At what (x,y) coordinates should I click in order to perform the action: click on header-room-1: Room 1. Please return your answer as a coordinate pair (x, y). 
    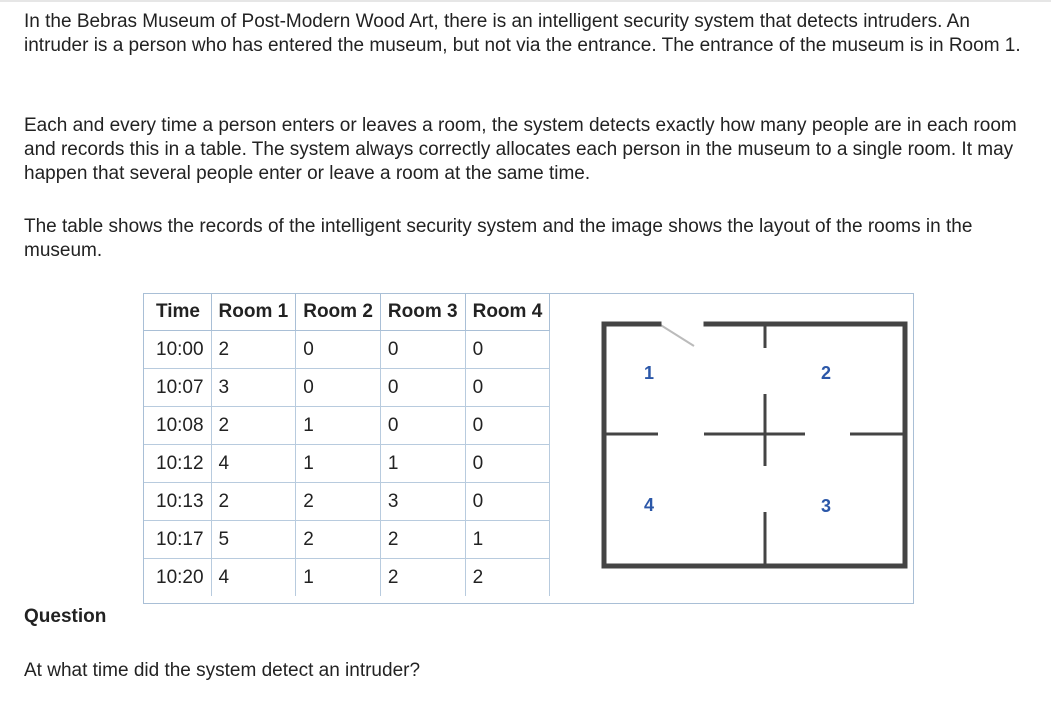
    Looking at the image, I should click on (254, 312).